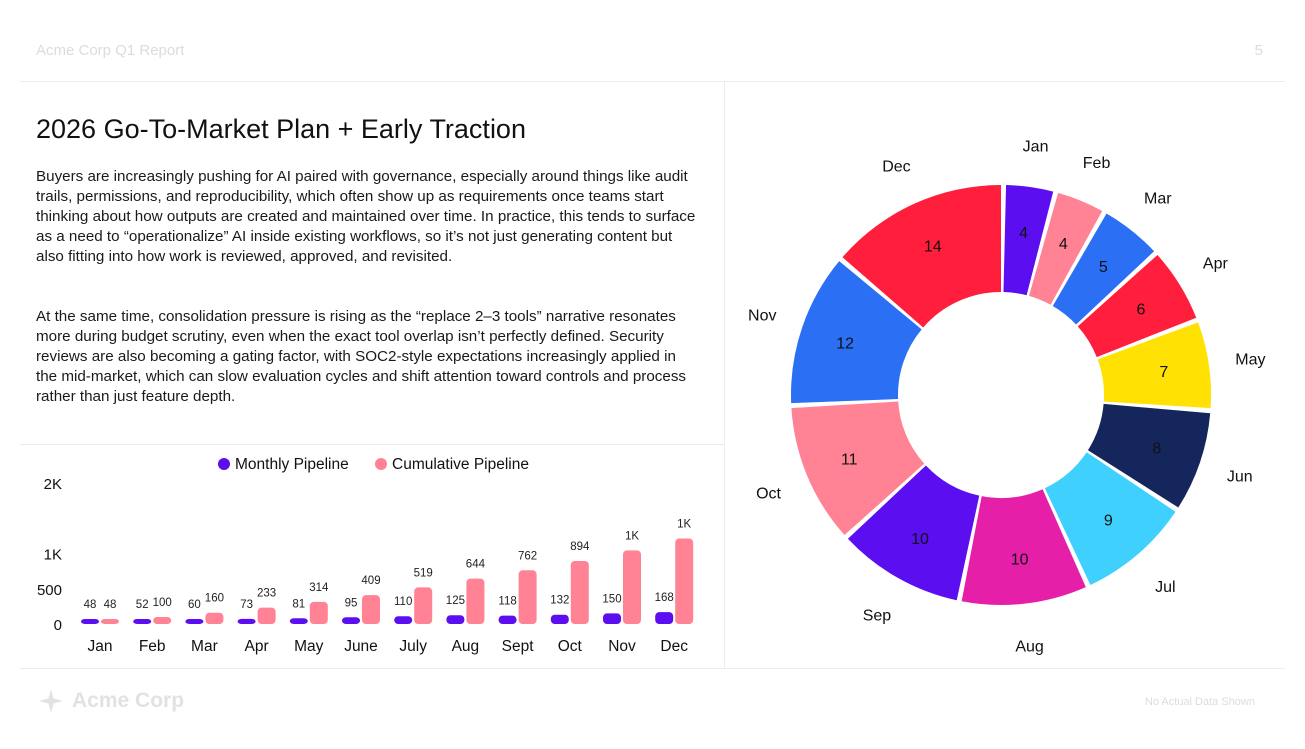 The width and height of the screenshot is (1305, 749). What do you see at coordinates (559, 601) in the screenshot?
I see `bar-data-label: 132` at bounding box center [559, 601].